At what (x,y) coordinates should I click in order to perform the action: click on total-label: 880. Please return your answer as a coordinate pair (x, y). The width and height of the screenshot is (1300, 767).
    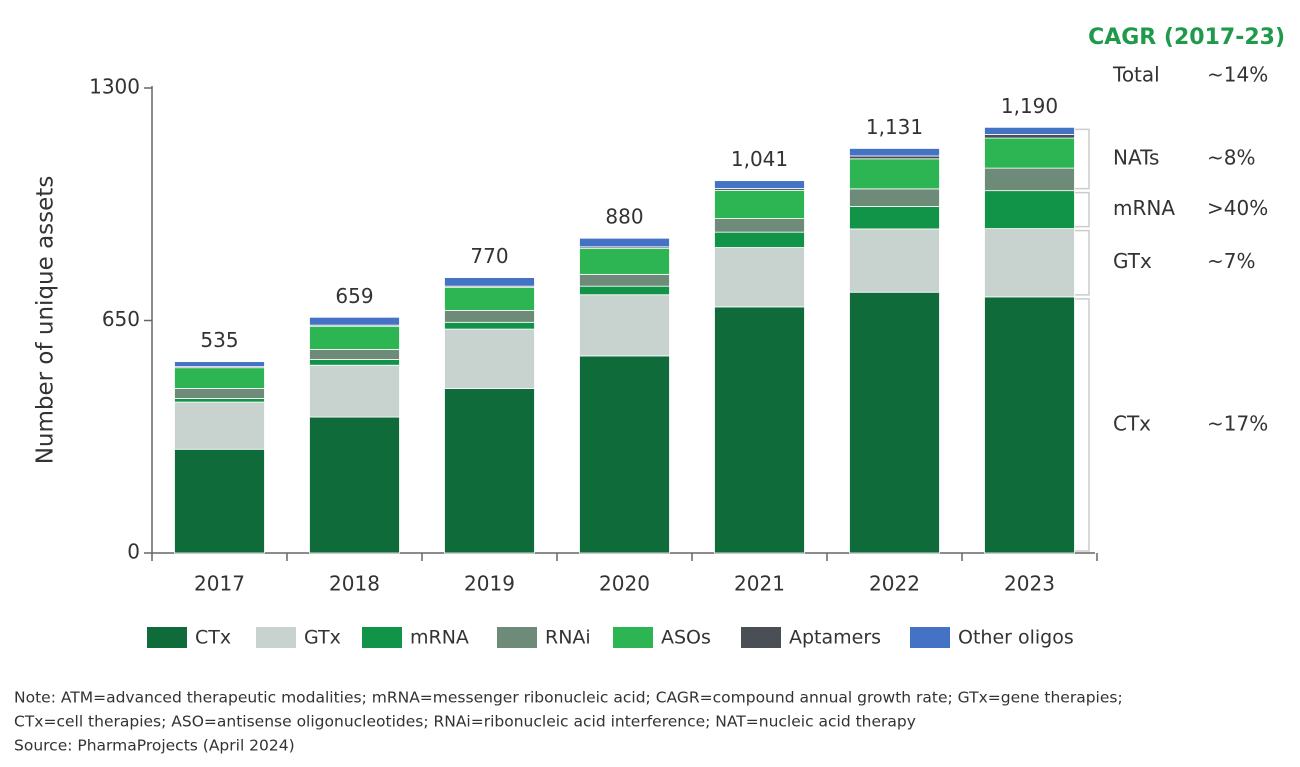
    Looking at the image, I should click on (624, 217).